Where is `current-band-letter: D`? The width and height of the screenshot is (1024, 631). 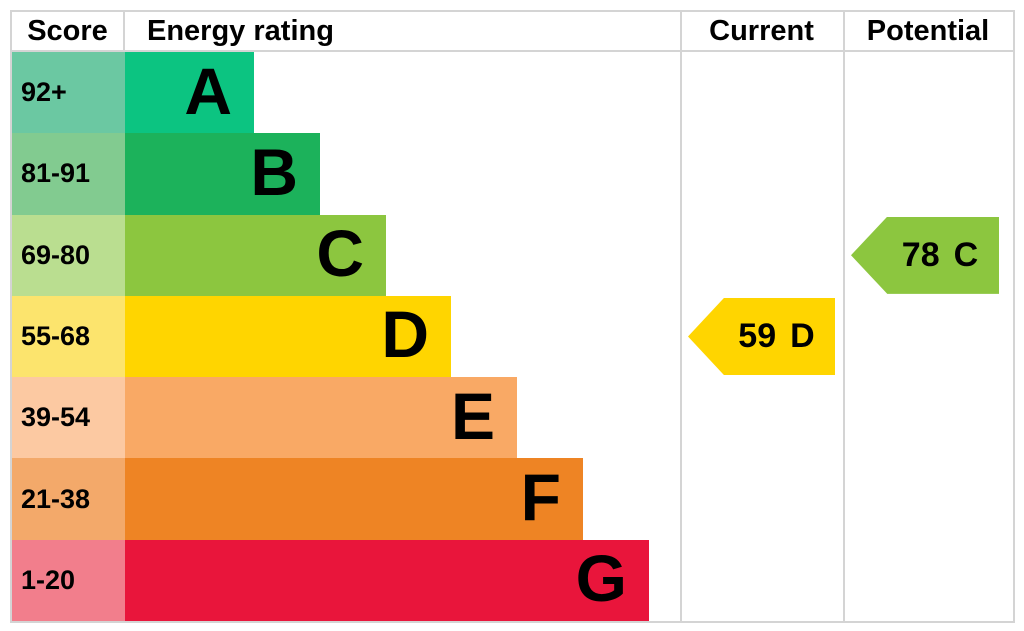 current-band-letter: D is located at coordinates (802, 335).